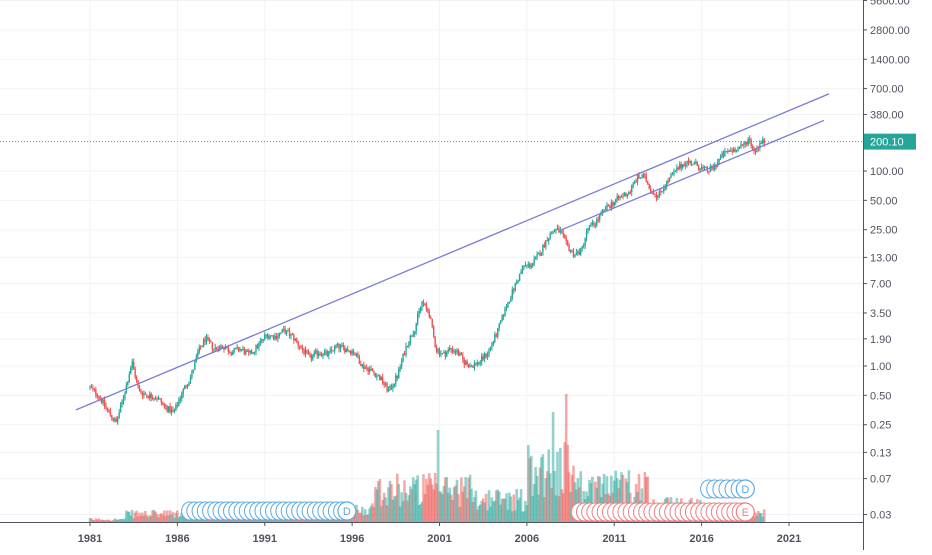  I want to click on last-price-label: 200.10, so click(887, 143).